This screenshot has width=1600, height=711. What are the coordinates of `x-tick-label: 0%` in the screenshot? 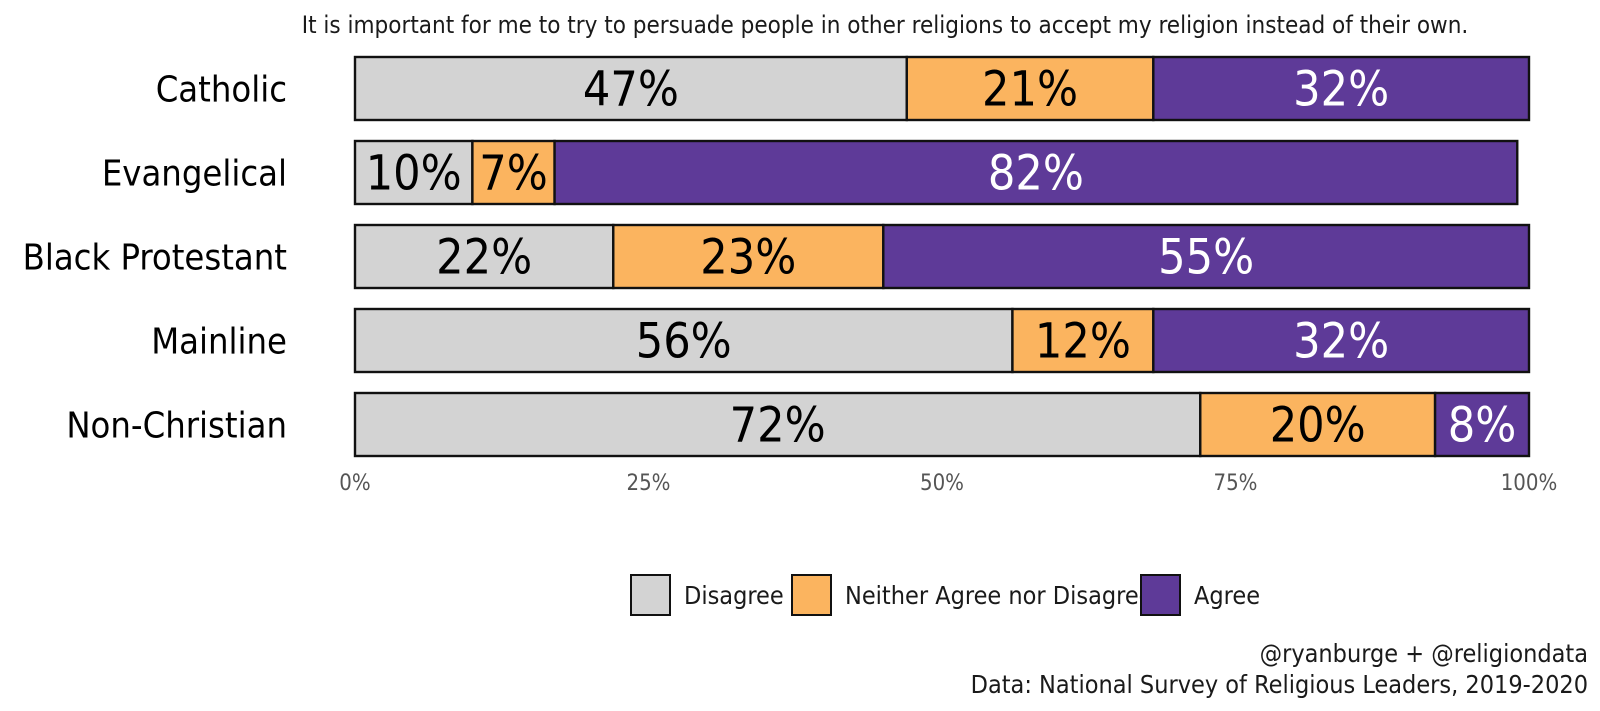 It's located at (354, 483).